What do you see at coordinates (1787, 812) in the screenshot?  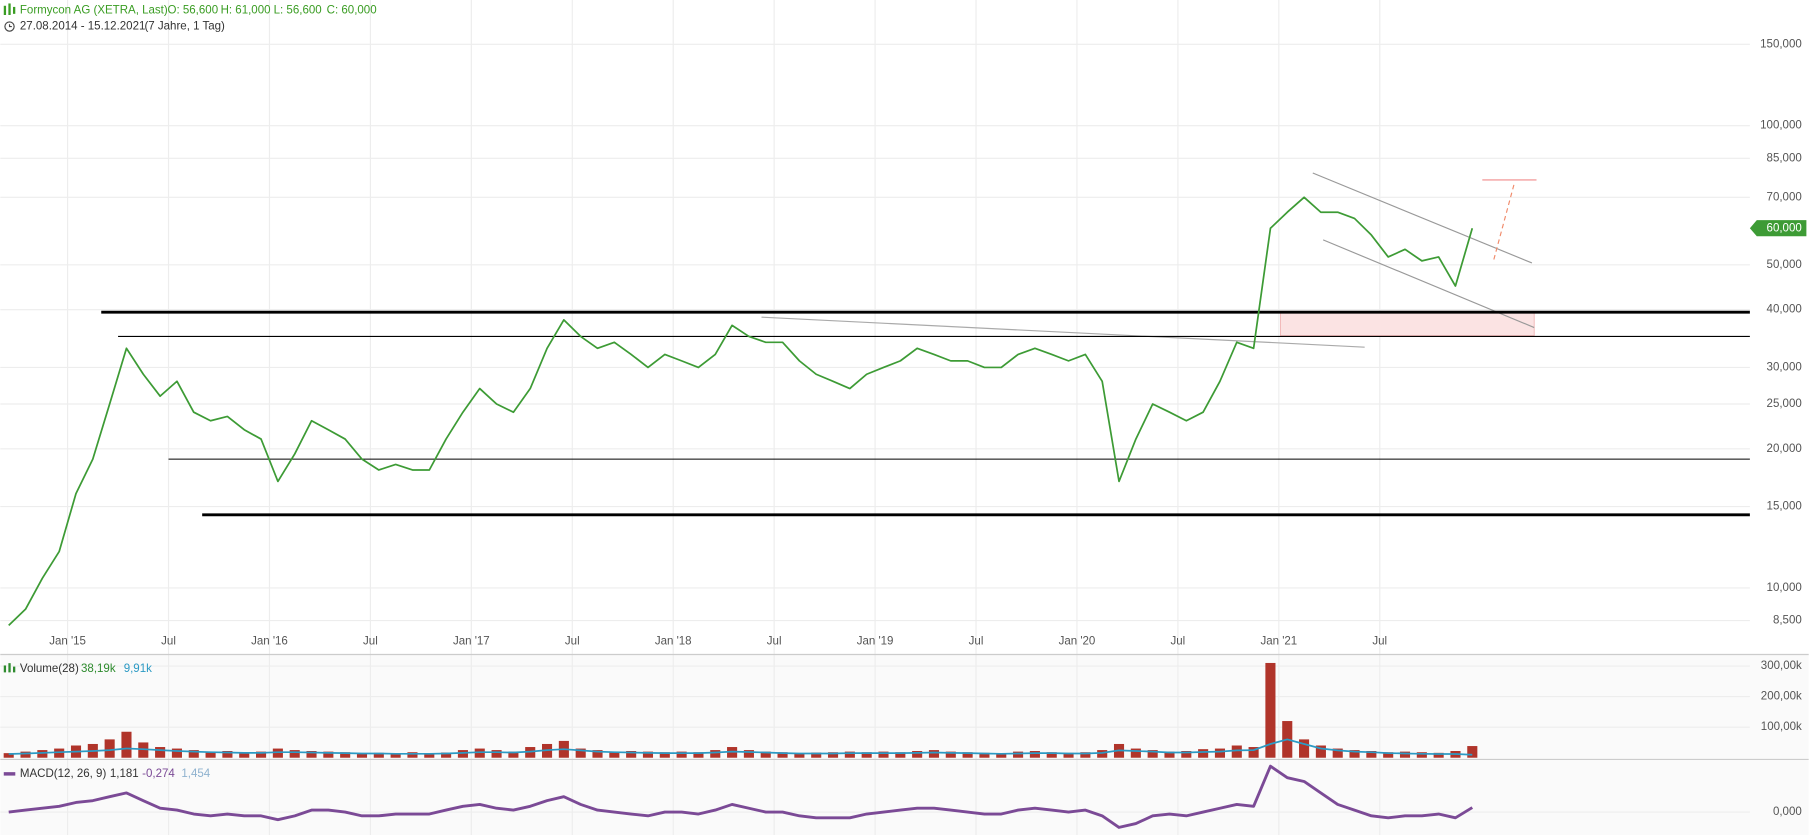 I see `y-tick-label: 0,000` at bounding box center [1787, 812].